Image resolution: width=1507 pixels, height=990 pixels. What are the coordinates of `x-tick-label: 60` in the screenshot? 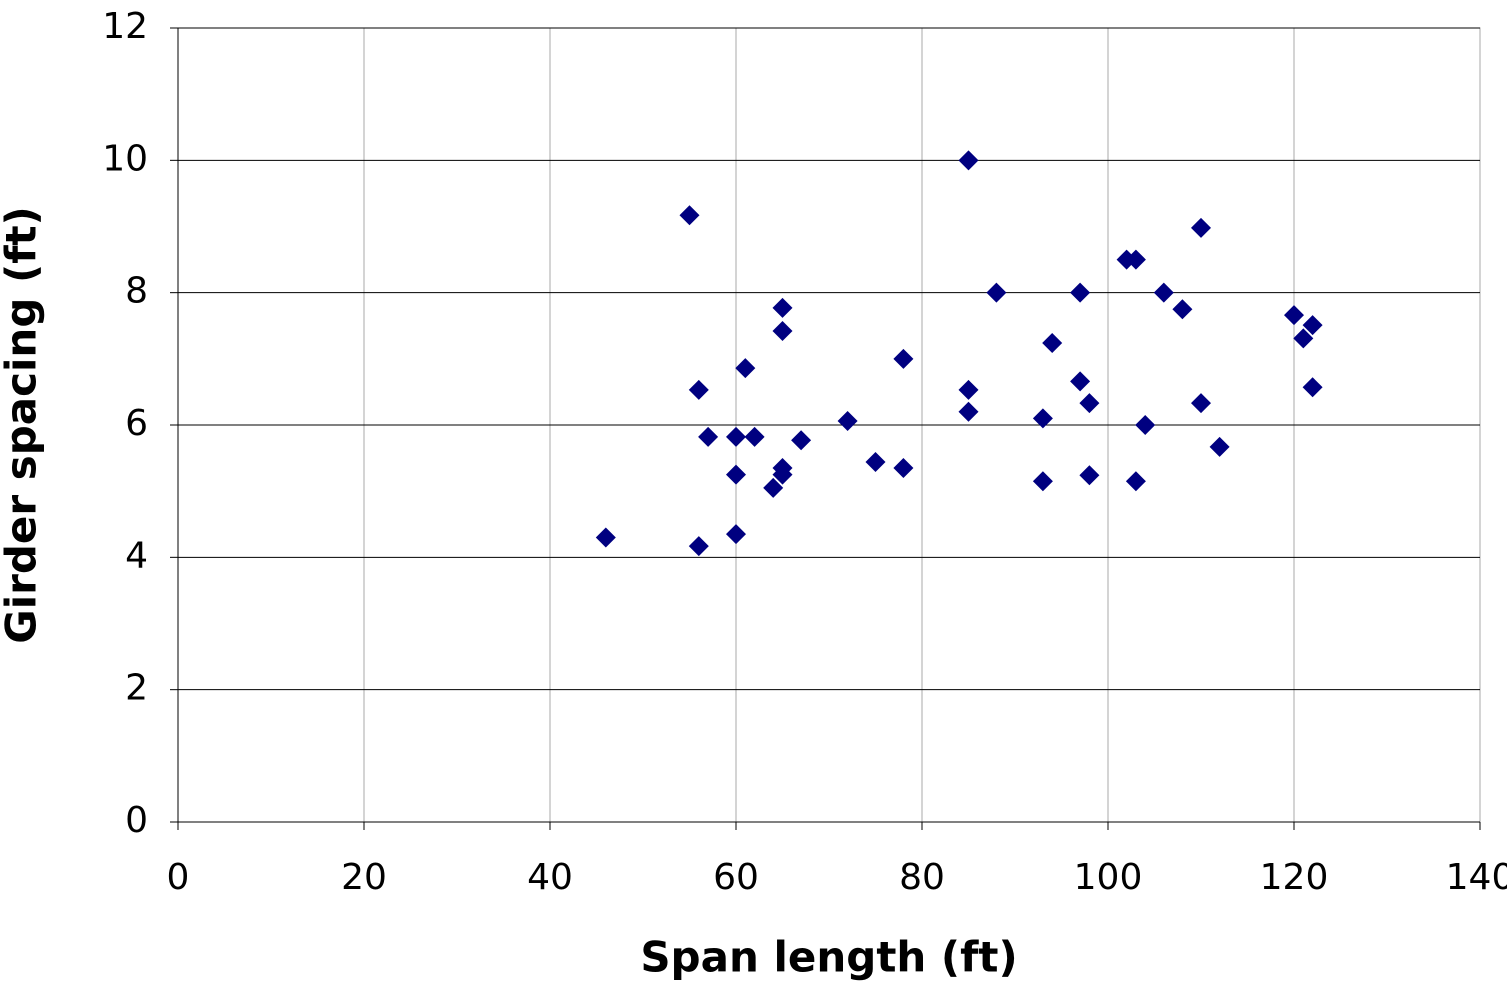 It's located at (736, 877).